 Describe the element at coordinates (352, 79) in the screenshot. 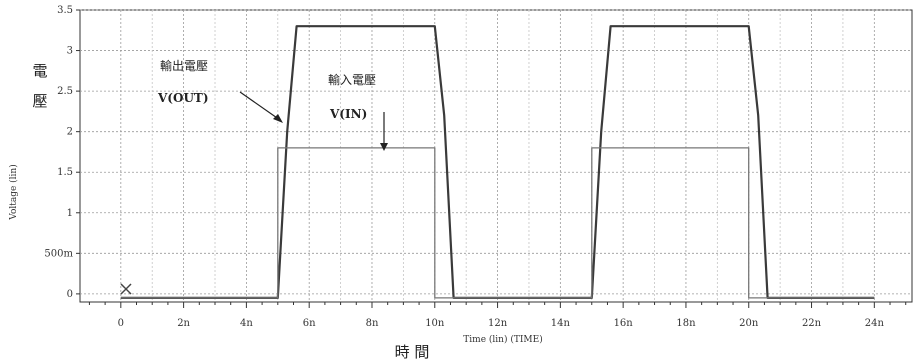

I see `annotation-input-cjk: 輸入電壓` at that location.